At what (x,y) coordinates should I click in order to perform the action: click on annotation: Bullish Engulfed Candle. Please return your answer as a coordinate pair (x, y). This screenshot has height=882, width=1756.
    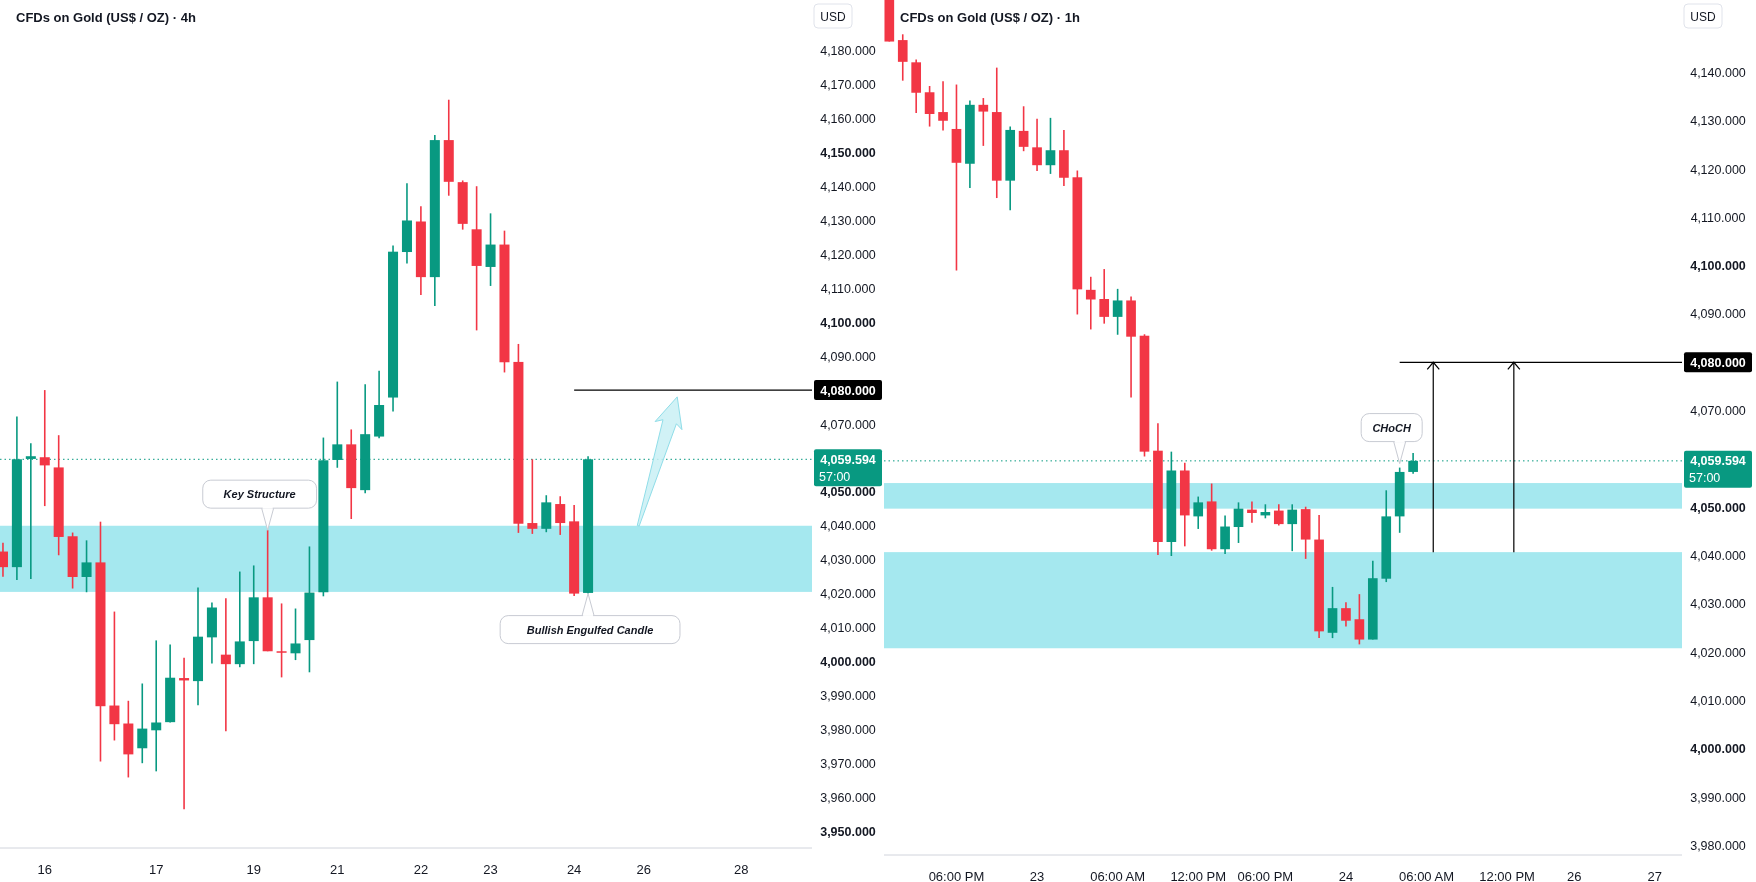
    Looking at the image, I should click on (590, 629).